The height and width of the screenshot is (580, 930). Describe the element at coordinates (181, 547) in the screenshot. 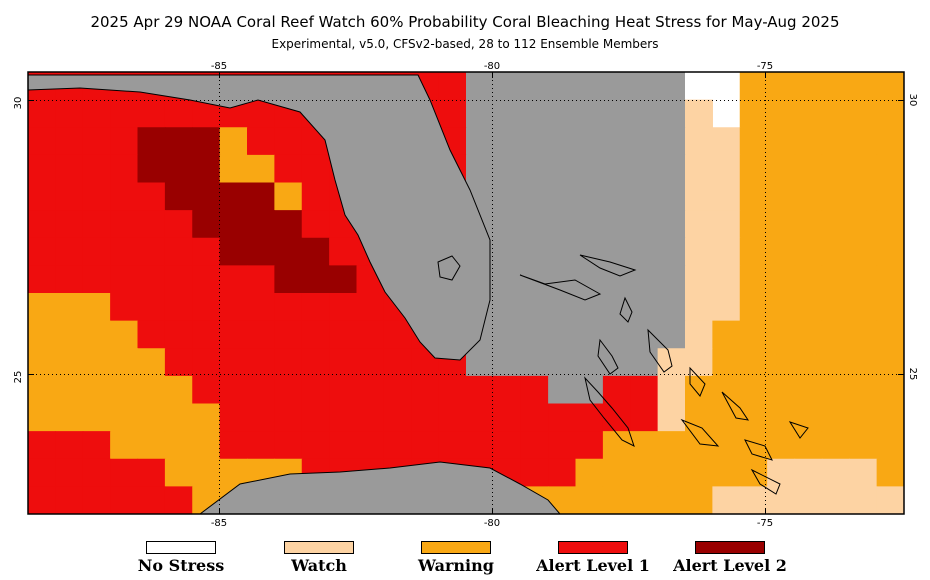

I see `legend-swatch-no-stress` at that location.